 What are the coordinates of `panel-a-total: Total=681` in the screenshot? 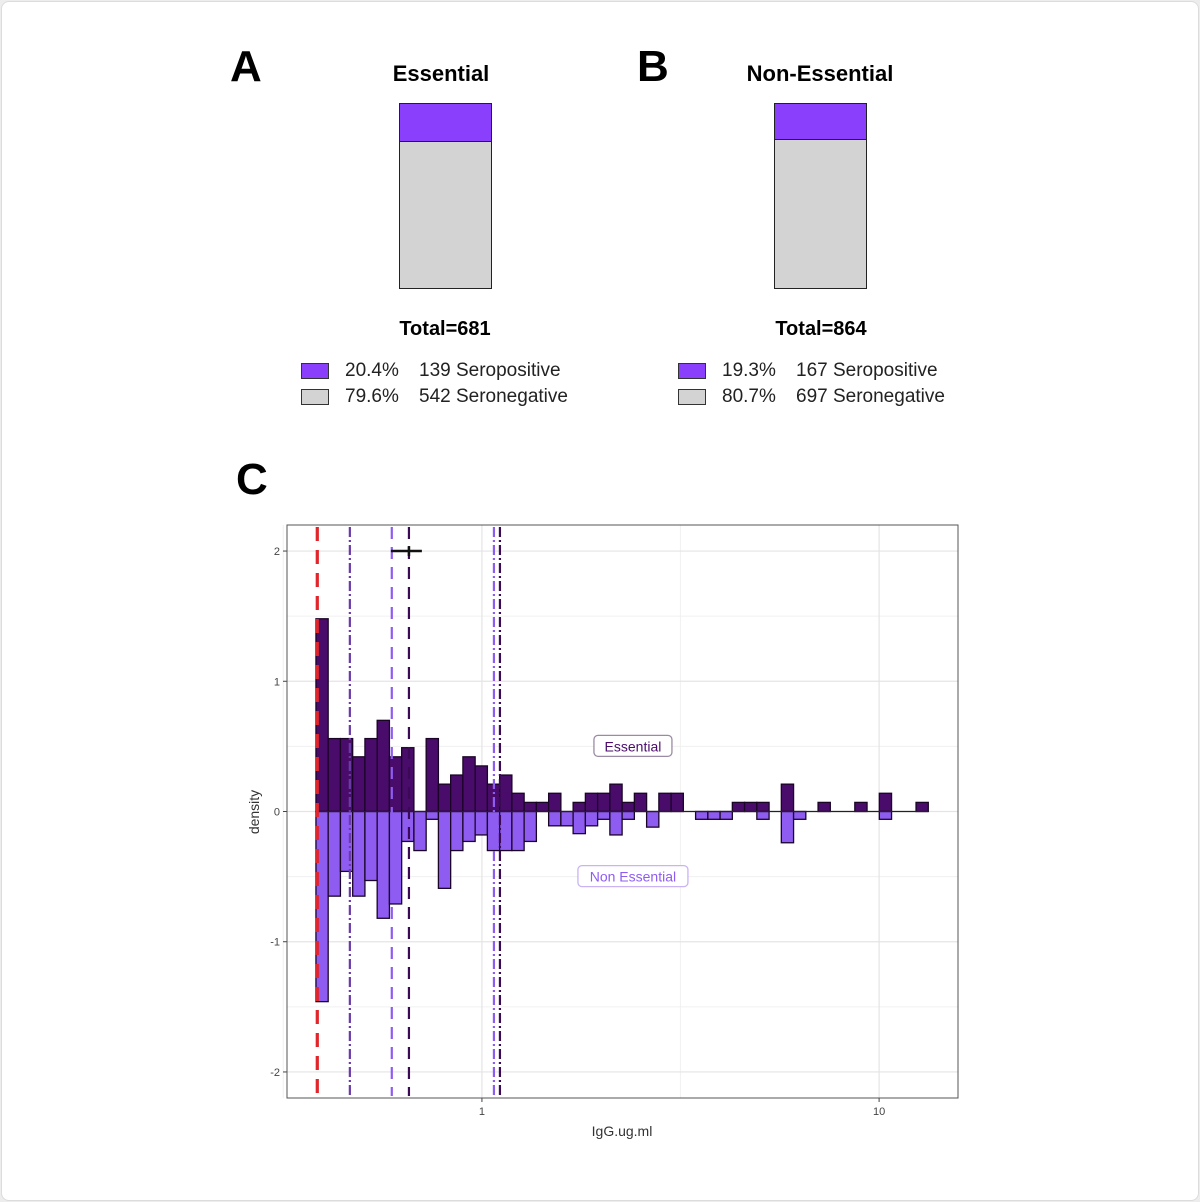 It's located at (445, 329).